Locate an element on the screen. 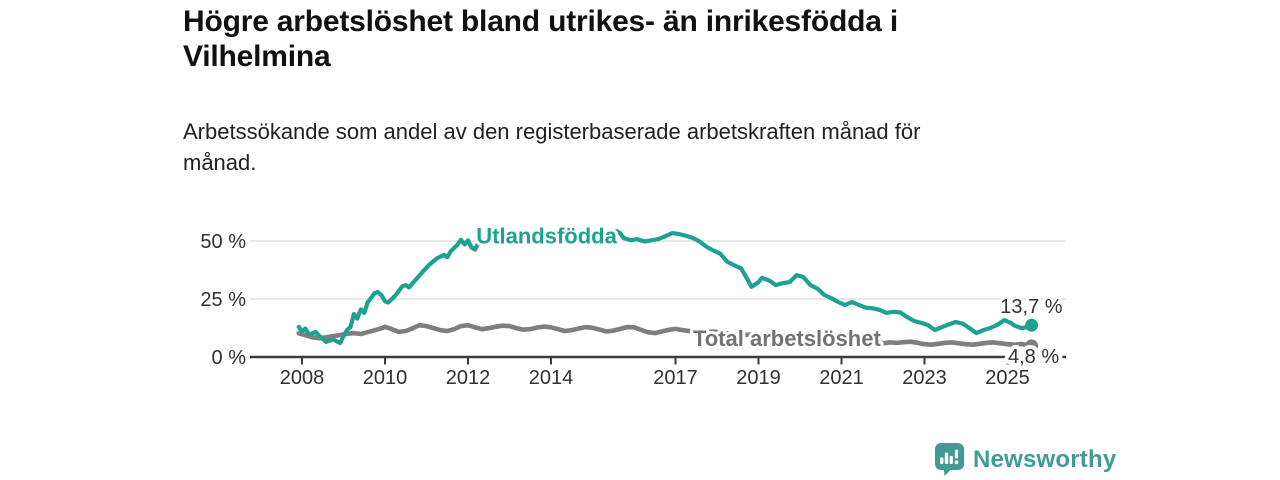  newsworthy-logo-icon is located at coordinates (949, 459).